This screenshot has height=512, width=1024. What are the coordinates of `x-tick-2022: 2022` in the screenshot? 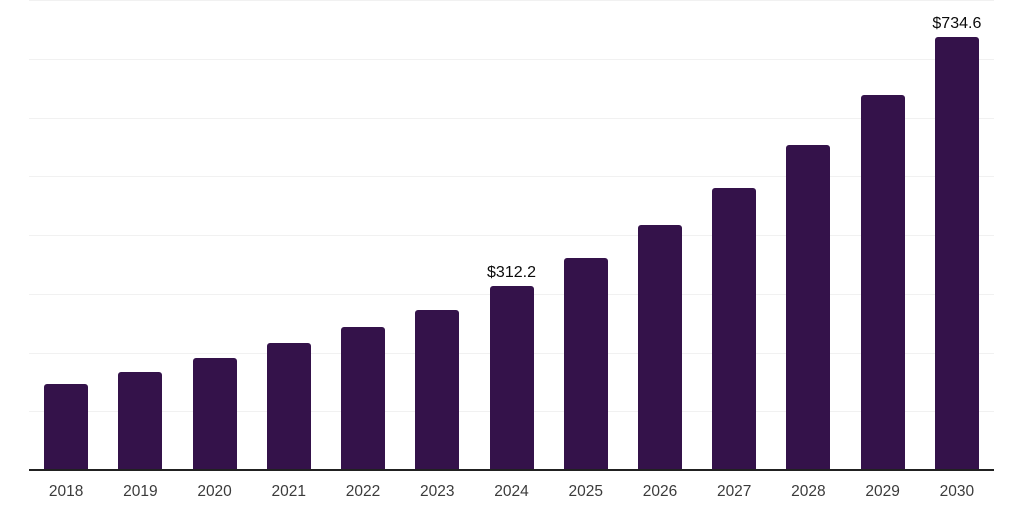 It's located at (363, 491).